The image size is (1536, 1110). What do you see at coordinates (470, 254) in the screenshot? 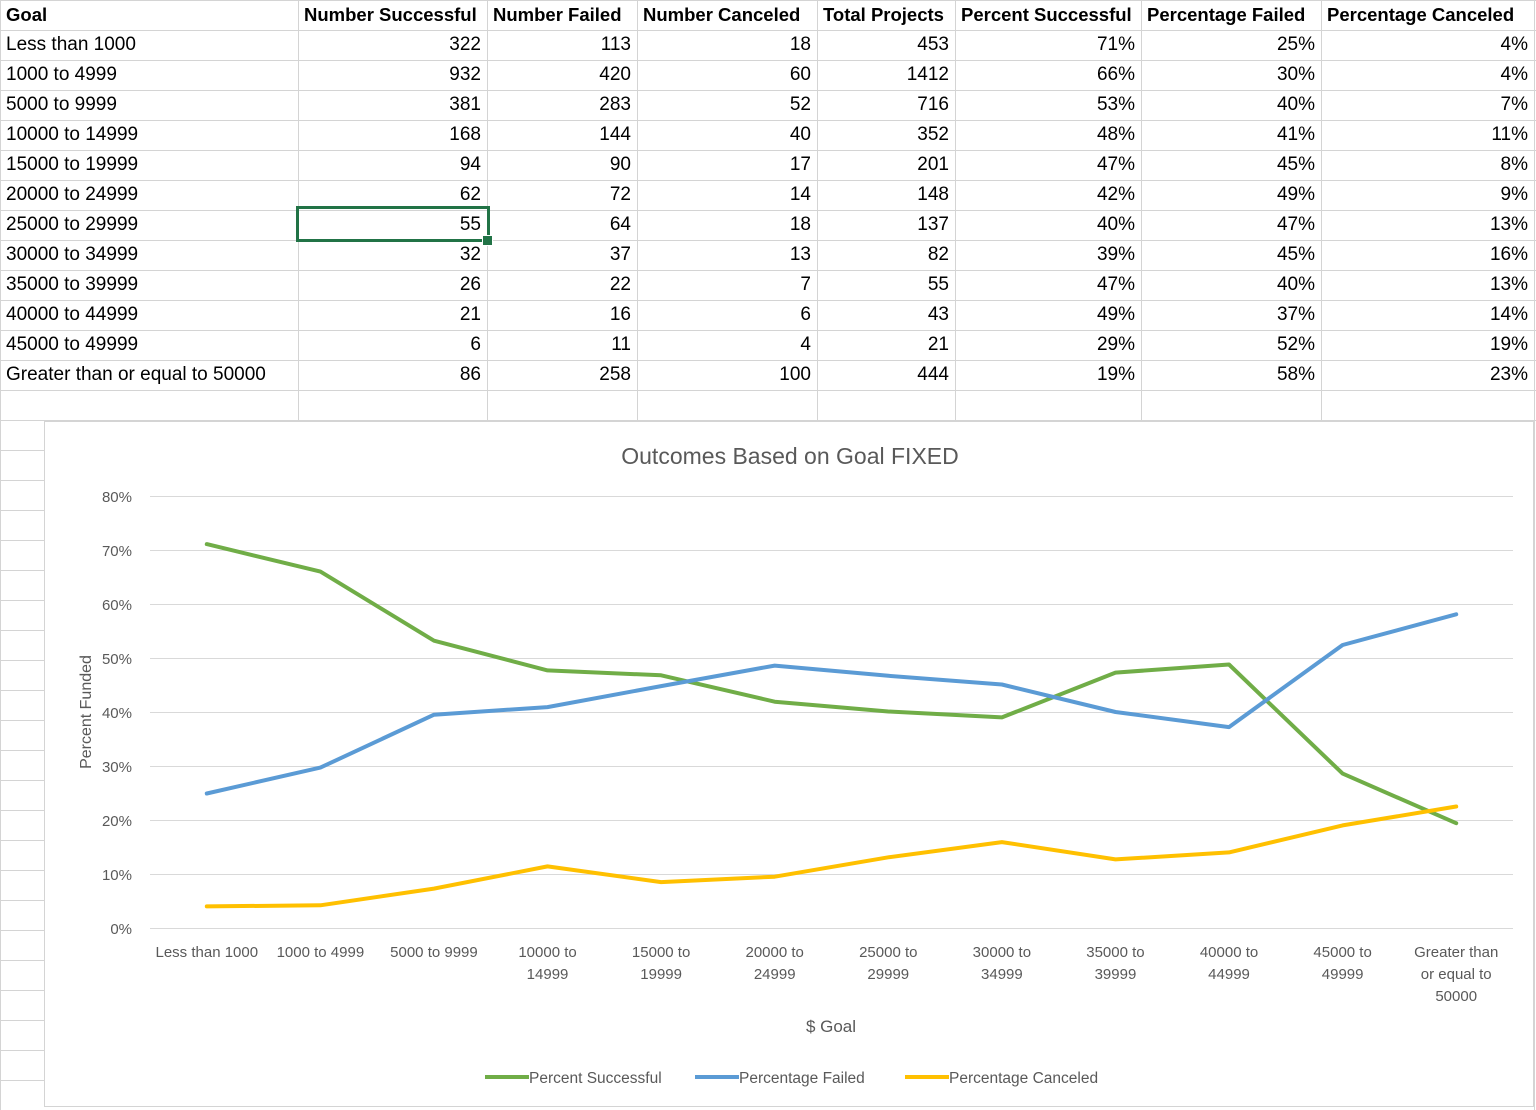
I see `data-cell: 32` at bounding box center [470, 254].